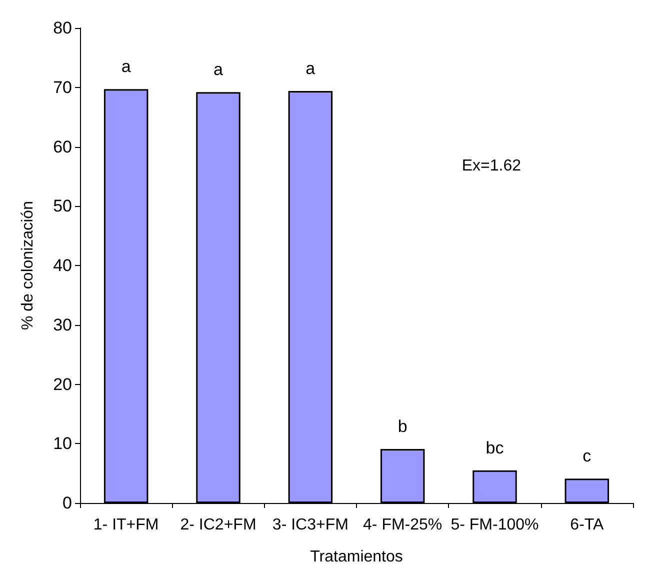  Describe the element at coordinates (218, 525) in the screenshot. I see `x-tick-label: 2- IC2+FM` at that location.